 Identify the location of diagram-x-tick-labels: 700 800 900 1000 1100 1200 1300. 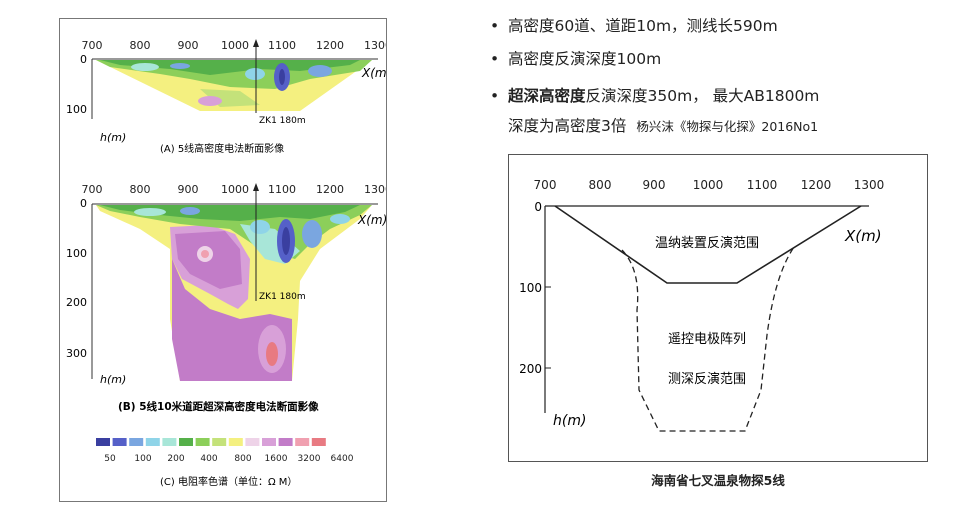
(709, 185).